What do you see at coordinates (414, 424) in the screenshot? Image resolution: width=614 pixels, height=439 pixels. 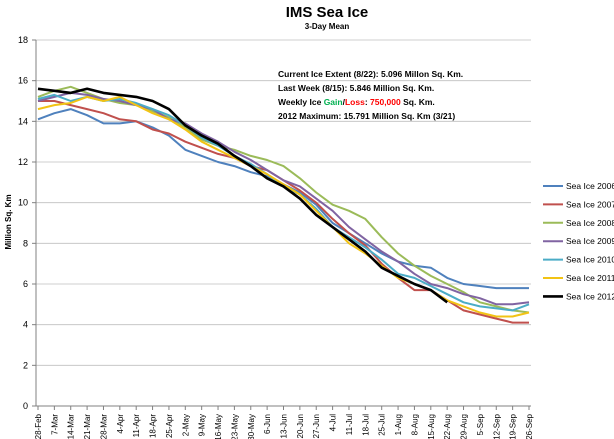 I see `x-tick-label: 8-Aug` at bounding box center [414, 424].